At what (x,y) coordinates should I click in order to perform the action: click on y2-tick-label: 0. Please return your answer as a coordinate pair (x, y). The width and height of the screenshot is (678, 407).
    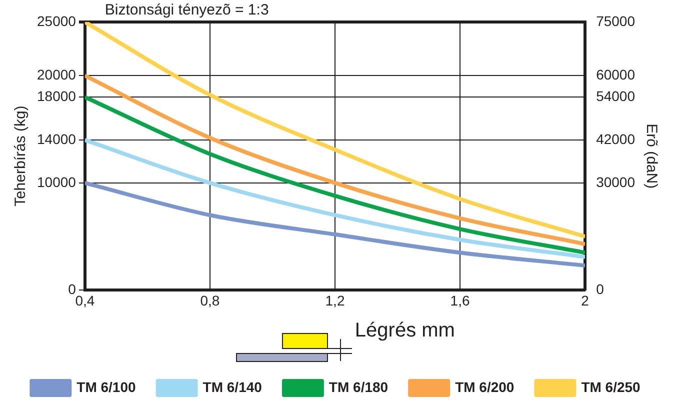
    Looking at the image, I should click on (600, 289).